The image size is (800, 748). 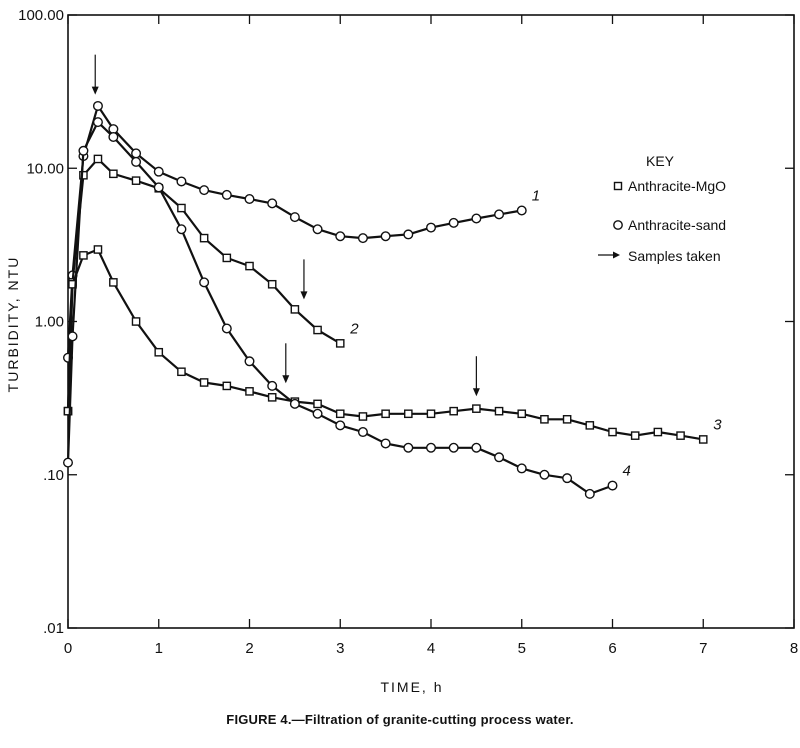 I want to click on y-tick-label: 100.00, so click(x=41, y=15).